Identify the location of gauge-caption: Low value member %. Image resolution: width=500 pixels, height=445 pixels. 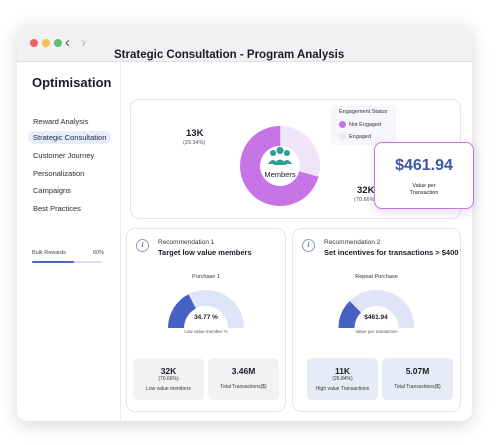
(206, 331).